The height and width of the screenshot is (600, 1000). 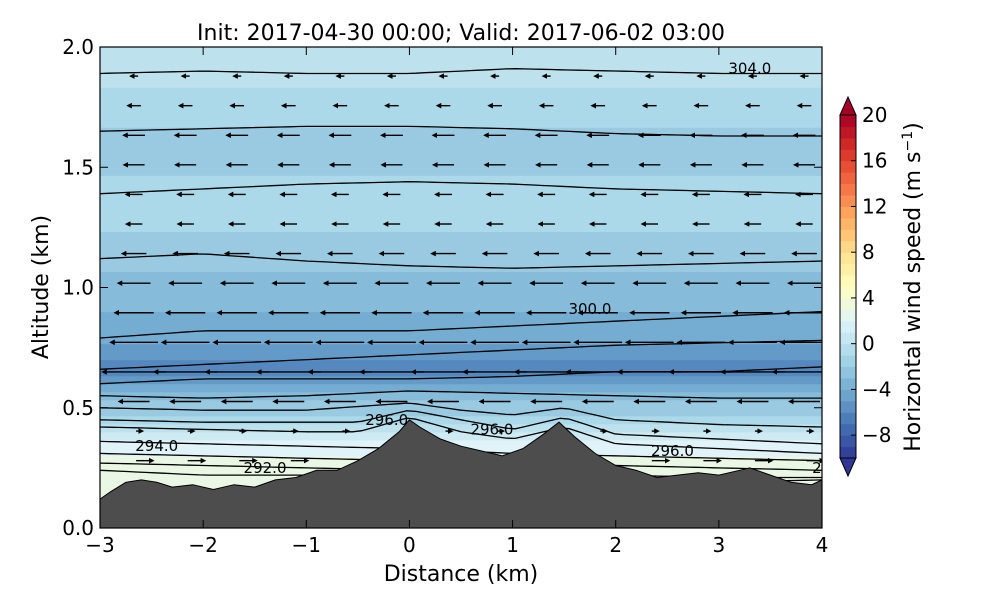 I want to click on x-tick-label: −2, so click(x=202, y=545).